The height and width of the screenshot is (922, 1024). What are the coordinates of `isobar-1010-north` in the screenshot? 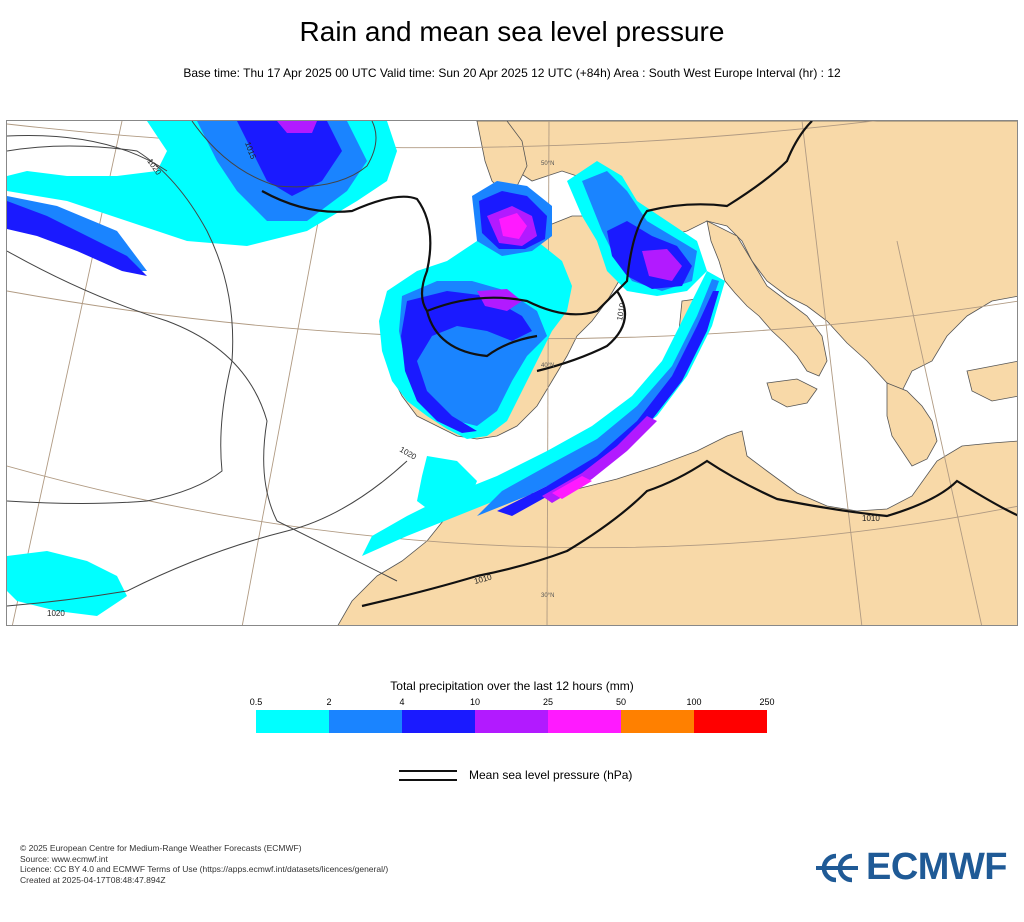 It's located at (346, 251).